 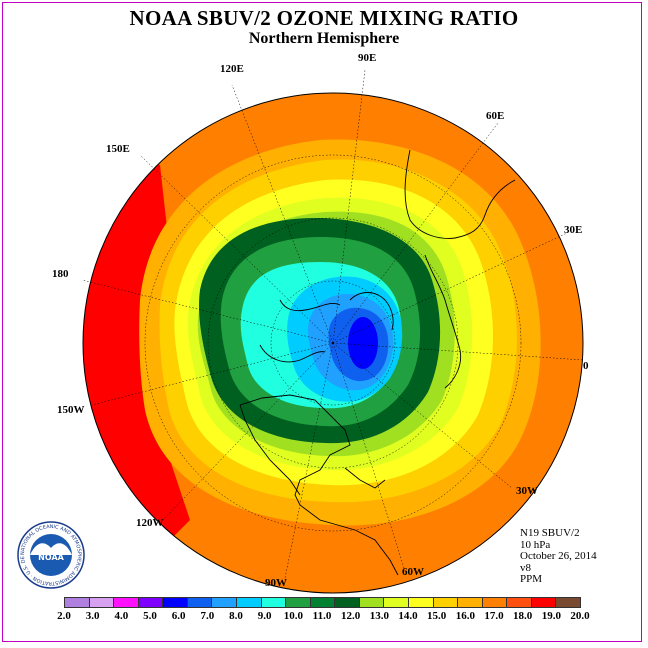 What do you see at coordinates (150, 616) in the screenshot?
I see `colorbar-tick-label: 5.0` at bounding box center [150, 616].